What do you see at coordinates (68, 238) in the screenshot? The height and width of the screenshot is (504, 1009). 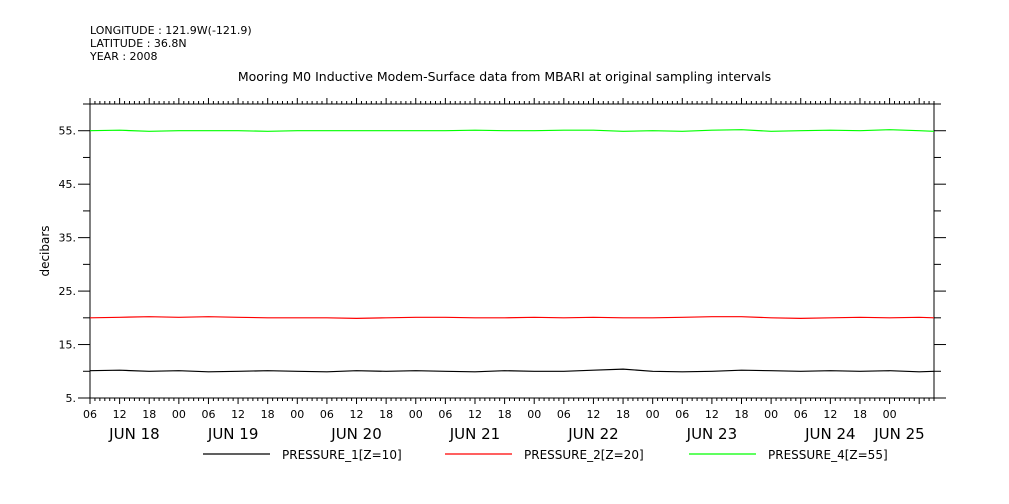 I see `y-tick-label: 35.` at bounding box center [68, 238].